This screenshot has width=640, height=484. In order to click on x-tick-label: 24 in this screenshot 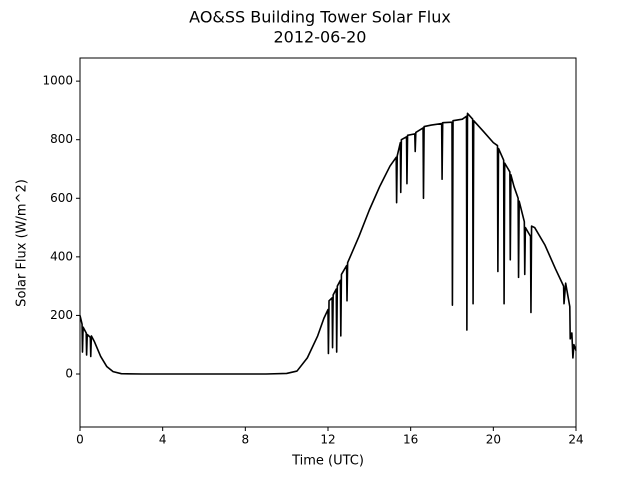, I will do `click(575, 440)`.